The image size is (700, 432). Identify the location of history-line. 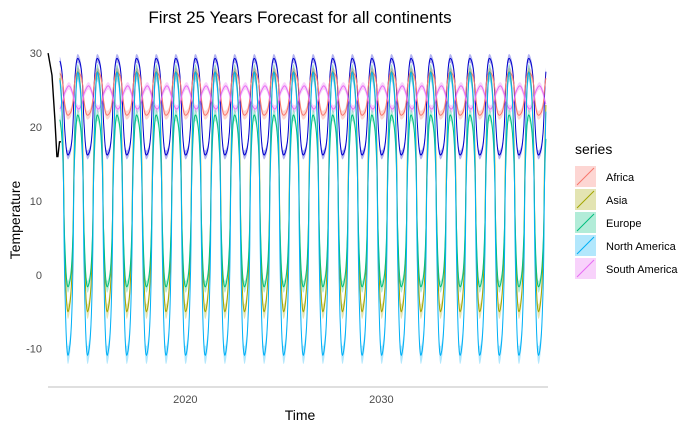
(54, 105).